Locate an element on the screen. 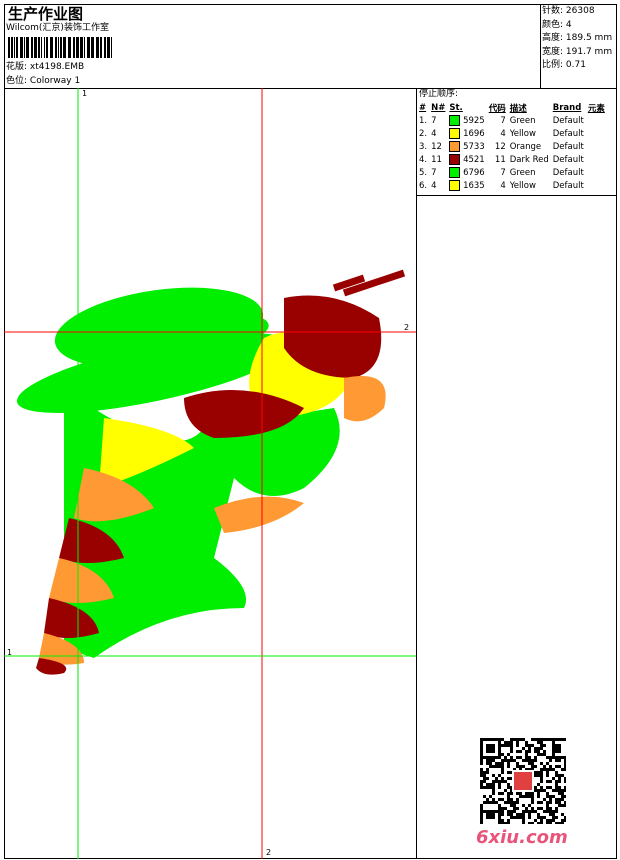 The width and height of the screenshot is (620, 860). table-row: 5. 7 6796 7 Green Default is located at coordinates (512, 172).